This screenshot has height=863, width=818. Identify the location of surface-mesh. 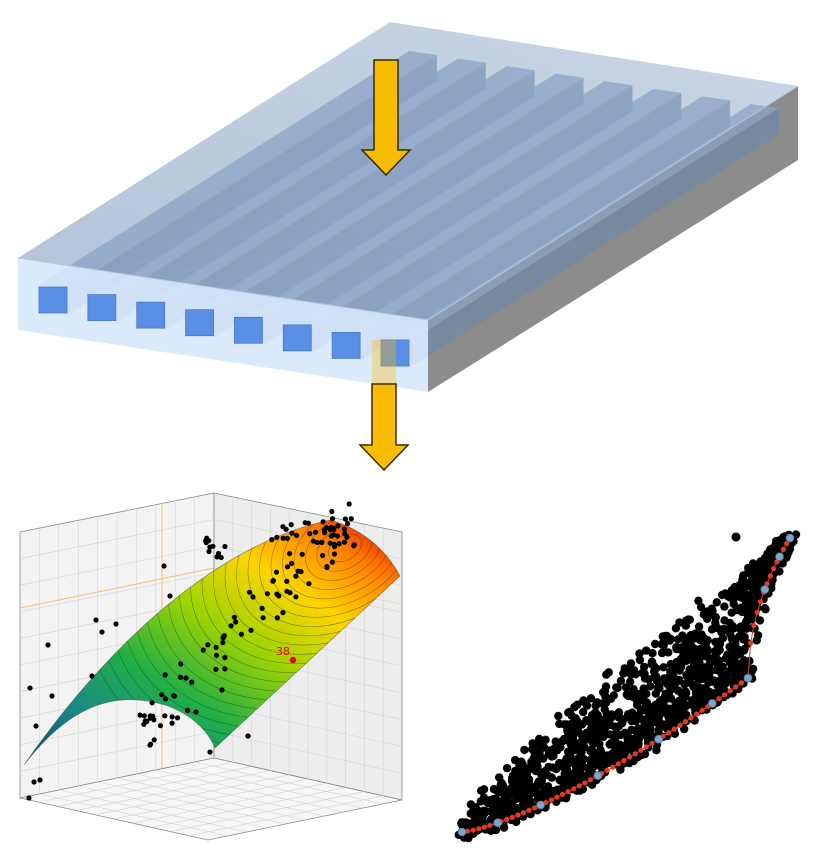
(212, 642).